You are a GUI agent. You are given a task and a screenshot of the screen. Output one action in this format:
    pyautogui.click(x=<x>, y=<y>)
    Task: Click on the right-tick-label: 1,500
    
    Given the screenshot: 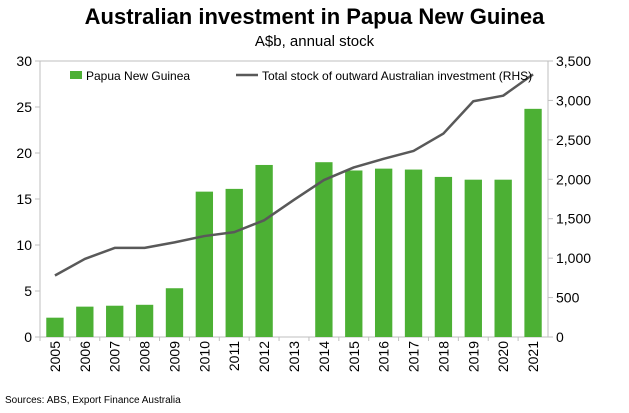 What is the action you would take?
    pyautogui.click(x=573, y=219)
    